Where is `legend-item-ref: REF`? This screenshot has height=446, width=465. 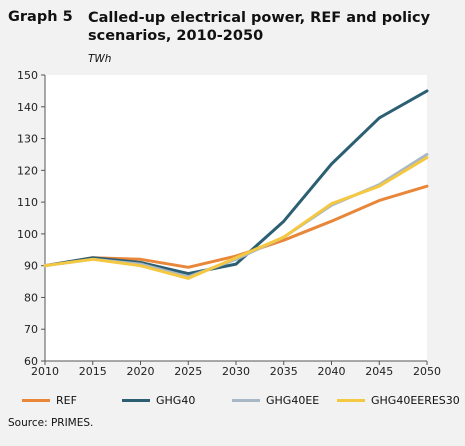 legend-item-ref: REF is located at coordinates (49, 400).